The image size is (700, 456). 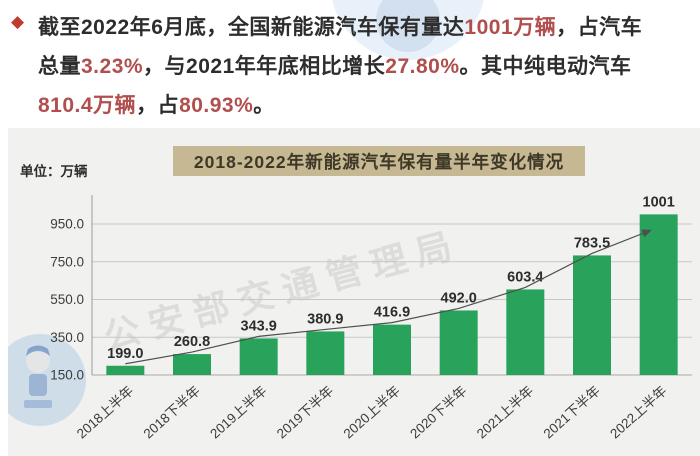 I want to click on highlight-value: 80.93%, so click(x=216, y=105).